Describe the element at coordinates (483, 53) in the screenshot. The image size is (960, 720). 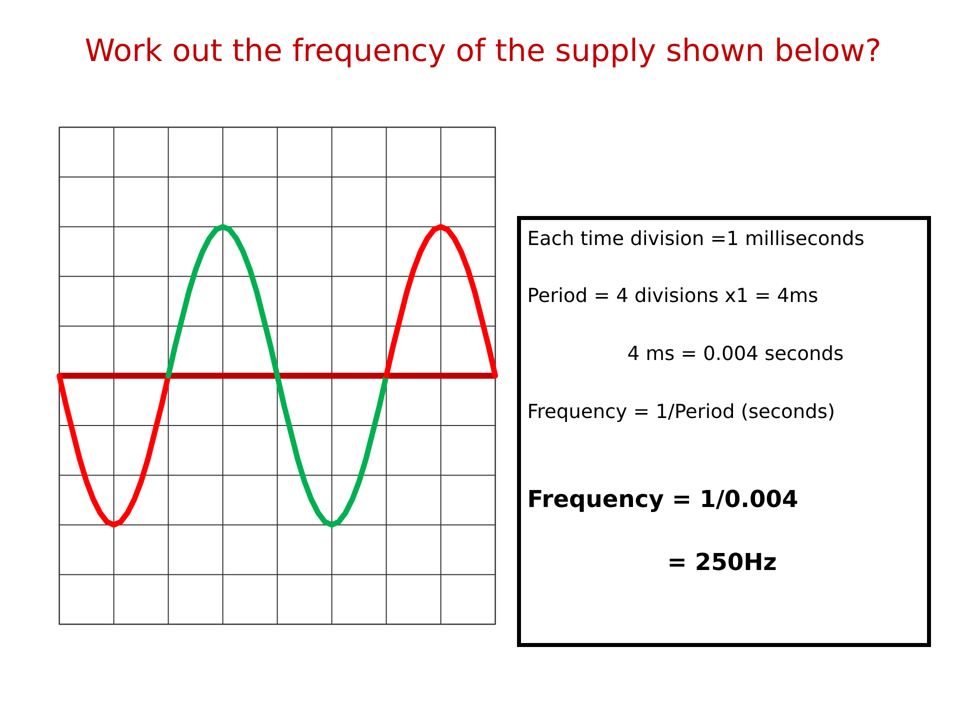
I see `chart-title: Work out the frequency of the supply shown below?` at that location.